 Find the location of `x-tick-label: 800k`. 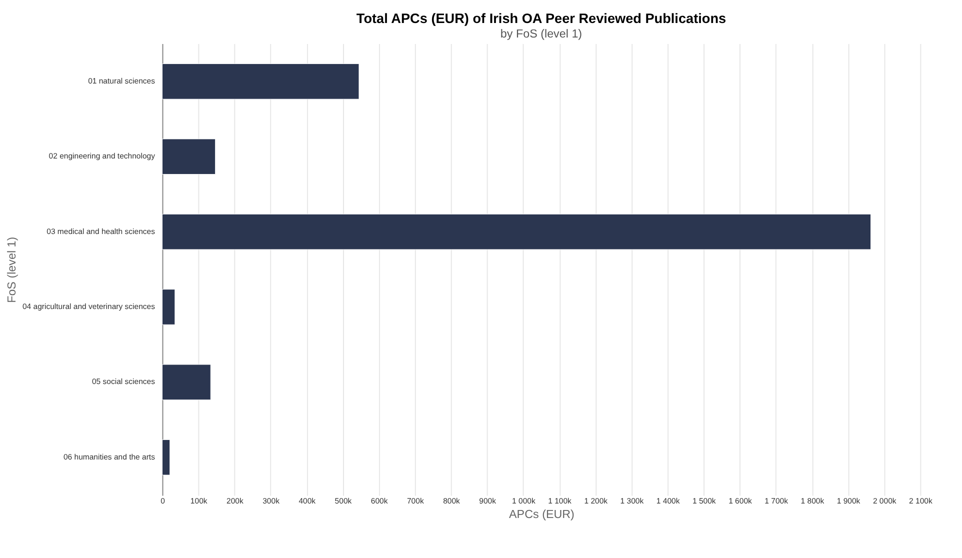

x-tick-label: 800k is located at coordinates (451, 501).